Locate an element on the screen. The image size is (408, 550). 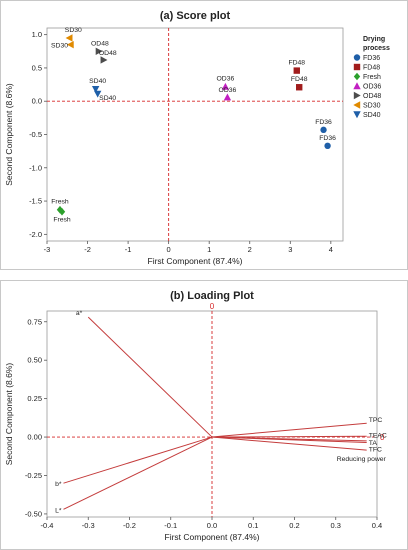
legend-item-fresh: Fresh is located at coordinates (367, 76).